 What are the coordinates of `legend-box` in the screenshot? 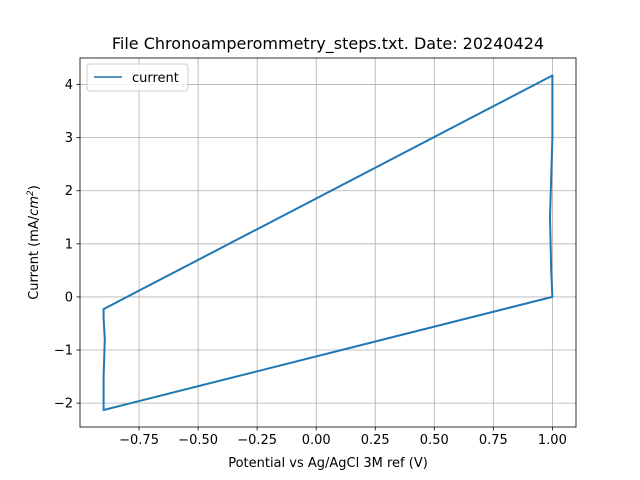 It's located at (137, 77).